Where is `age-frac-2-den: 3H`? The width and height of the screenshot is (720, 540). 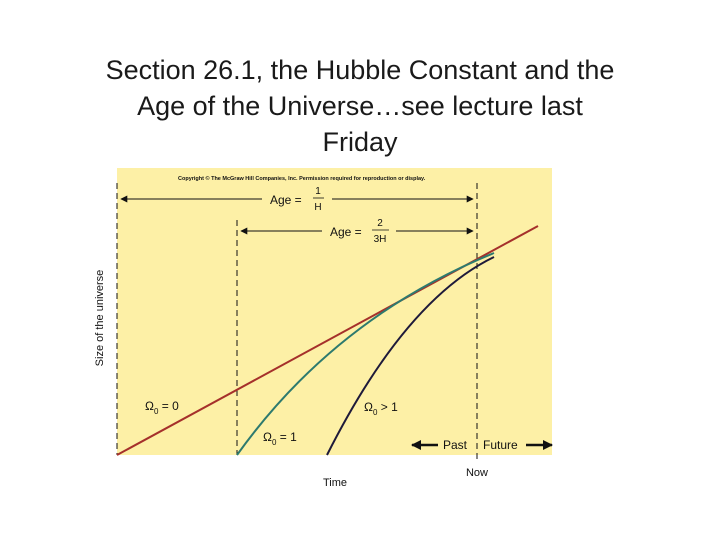
age-frac-2-den: 3H is located at coordinates (380, 239).